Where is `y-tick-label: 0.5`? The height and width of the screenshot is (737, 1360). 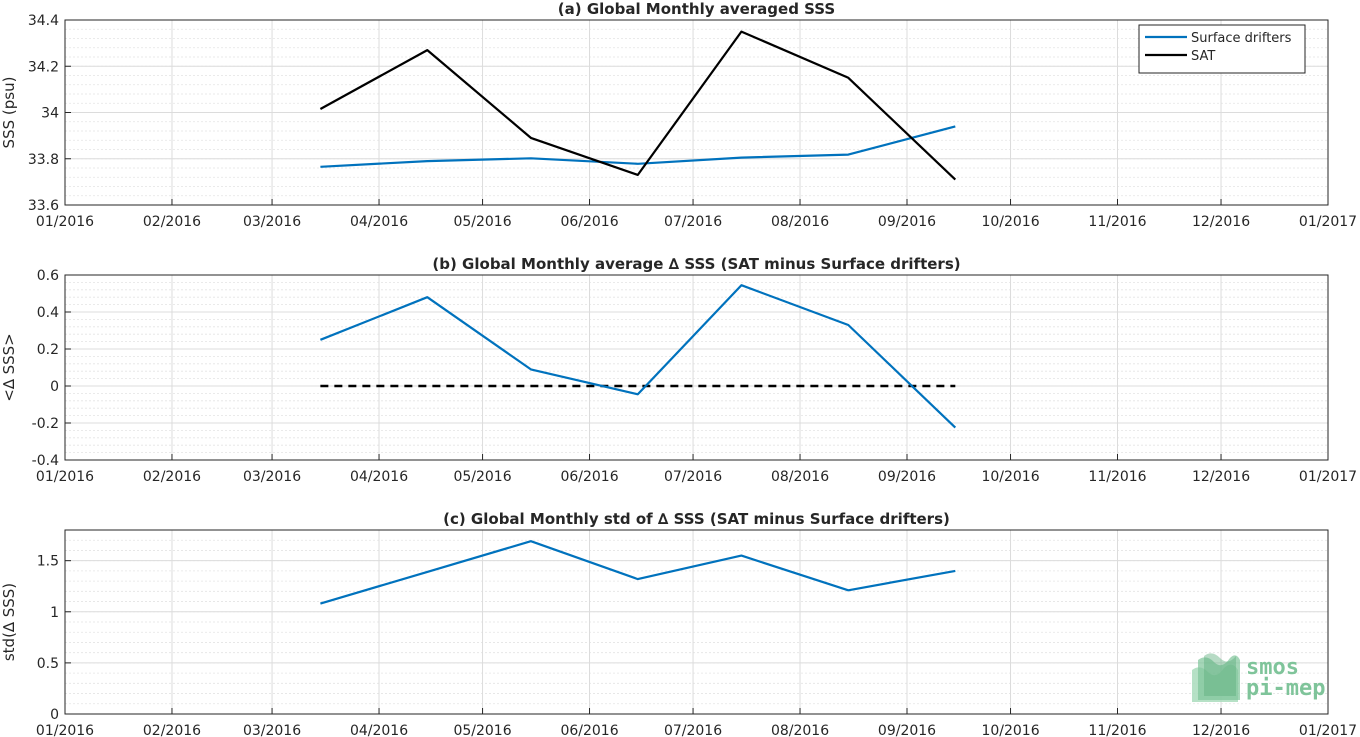 y-tick-label: 0.5 is located at coordinates (48, 664).